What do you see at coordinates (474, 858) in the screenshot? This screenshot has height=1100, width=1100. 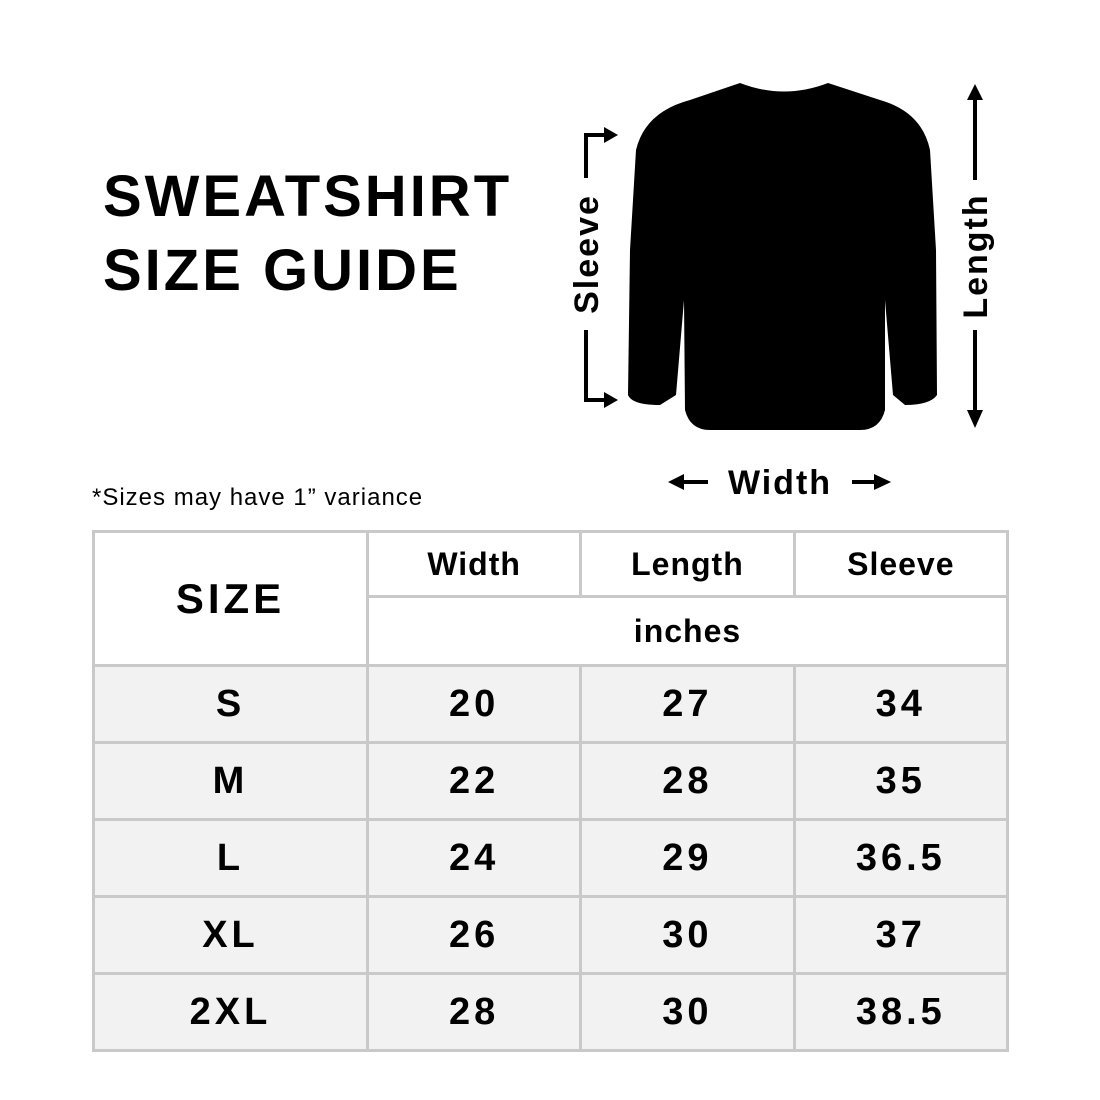 I see `width-cell: 24` at bounding box center [474, 858].